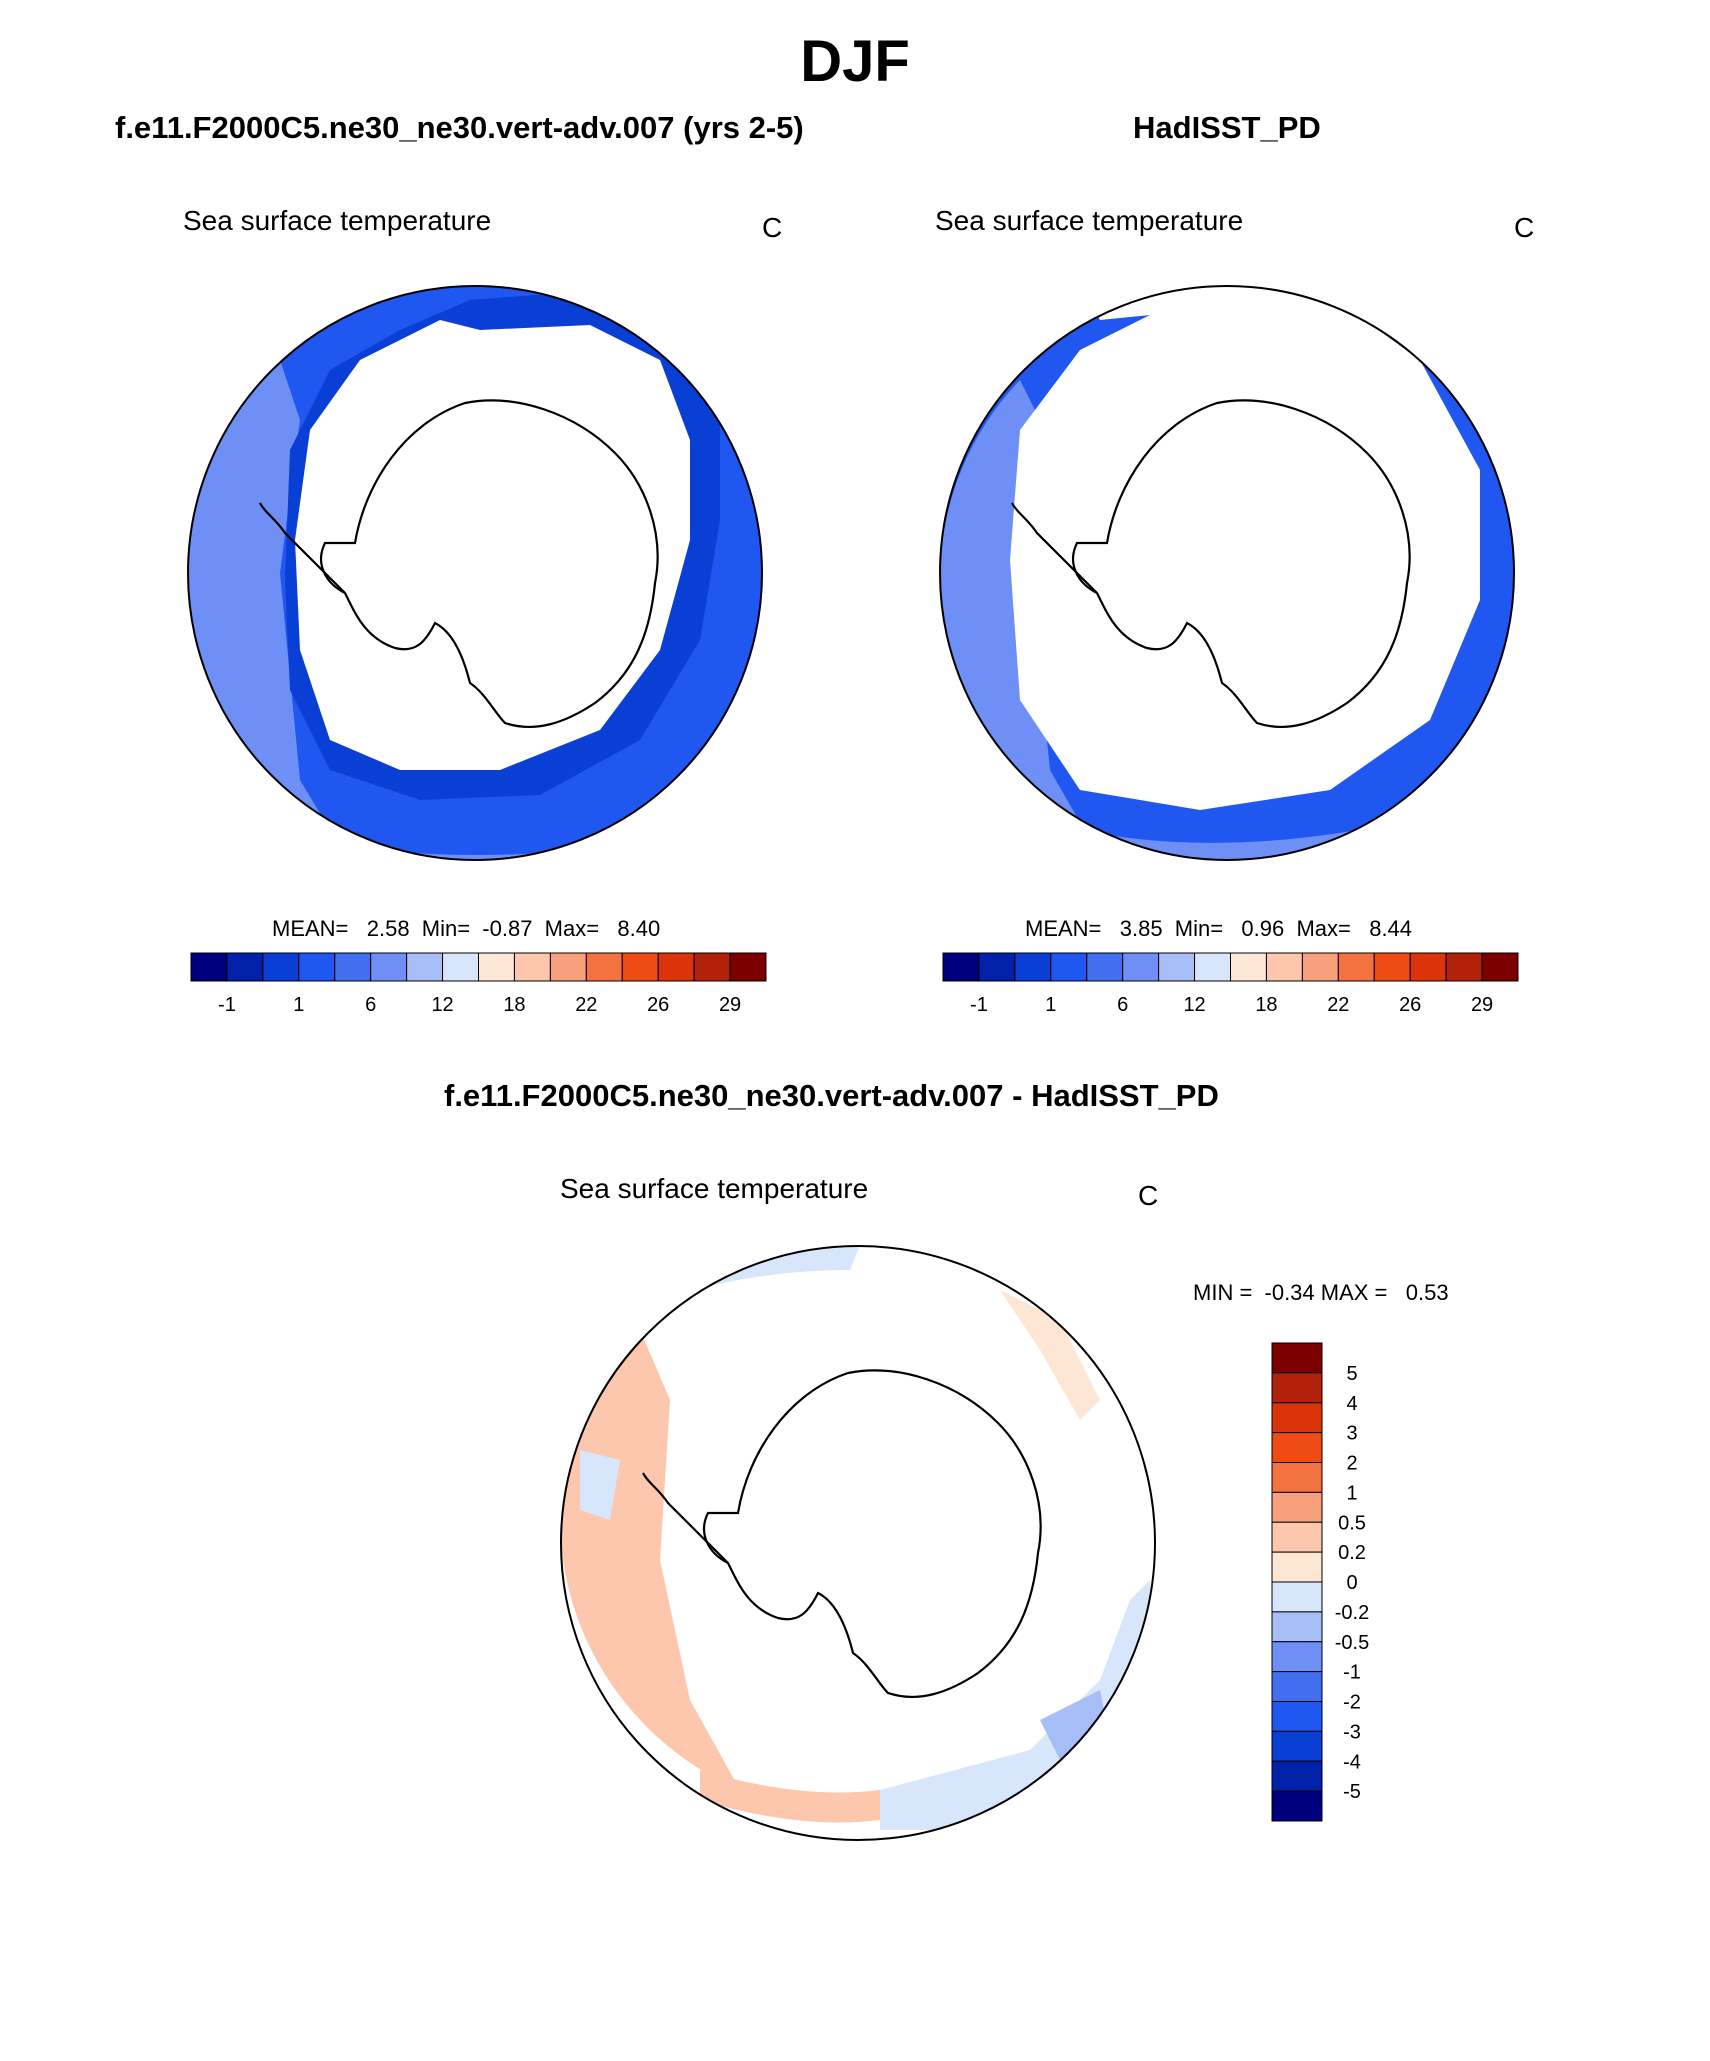 This screenshot has height=2061, width=1710. I want to click on panel3-colorbar-tick-label: 0.2, so click(1352, 1553).